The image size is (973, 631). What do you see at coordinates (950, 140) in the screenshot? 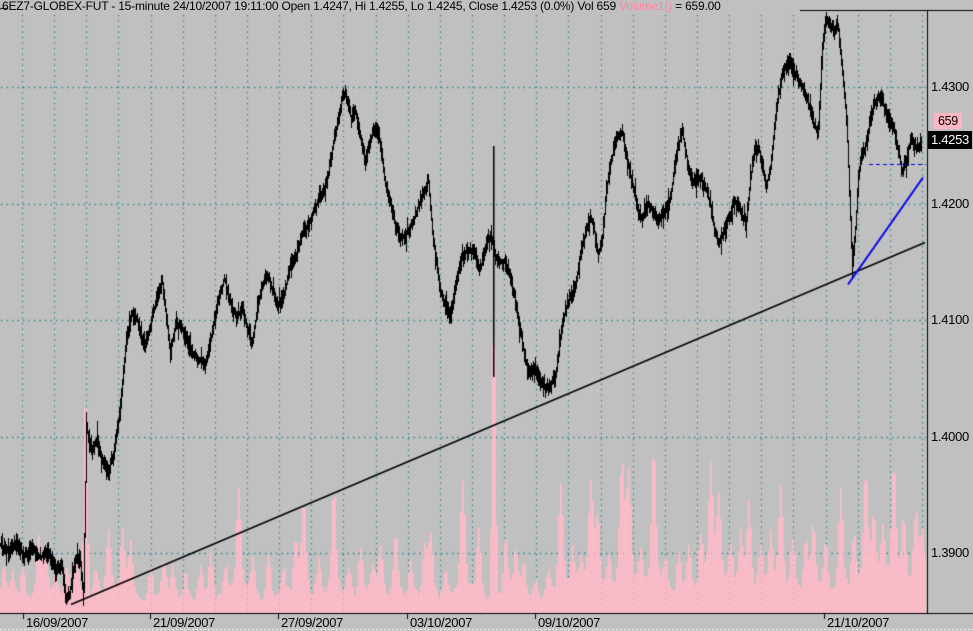
I see `last-price-badge: 1.4253` at bounding box center [950, 140].